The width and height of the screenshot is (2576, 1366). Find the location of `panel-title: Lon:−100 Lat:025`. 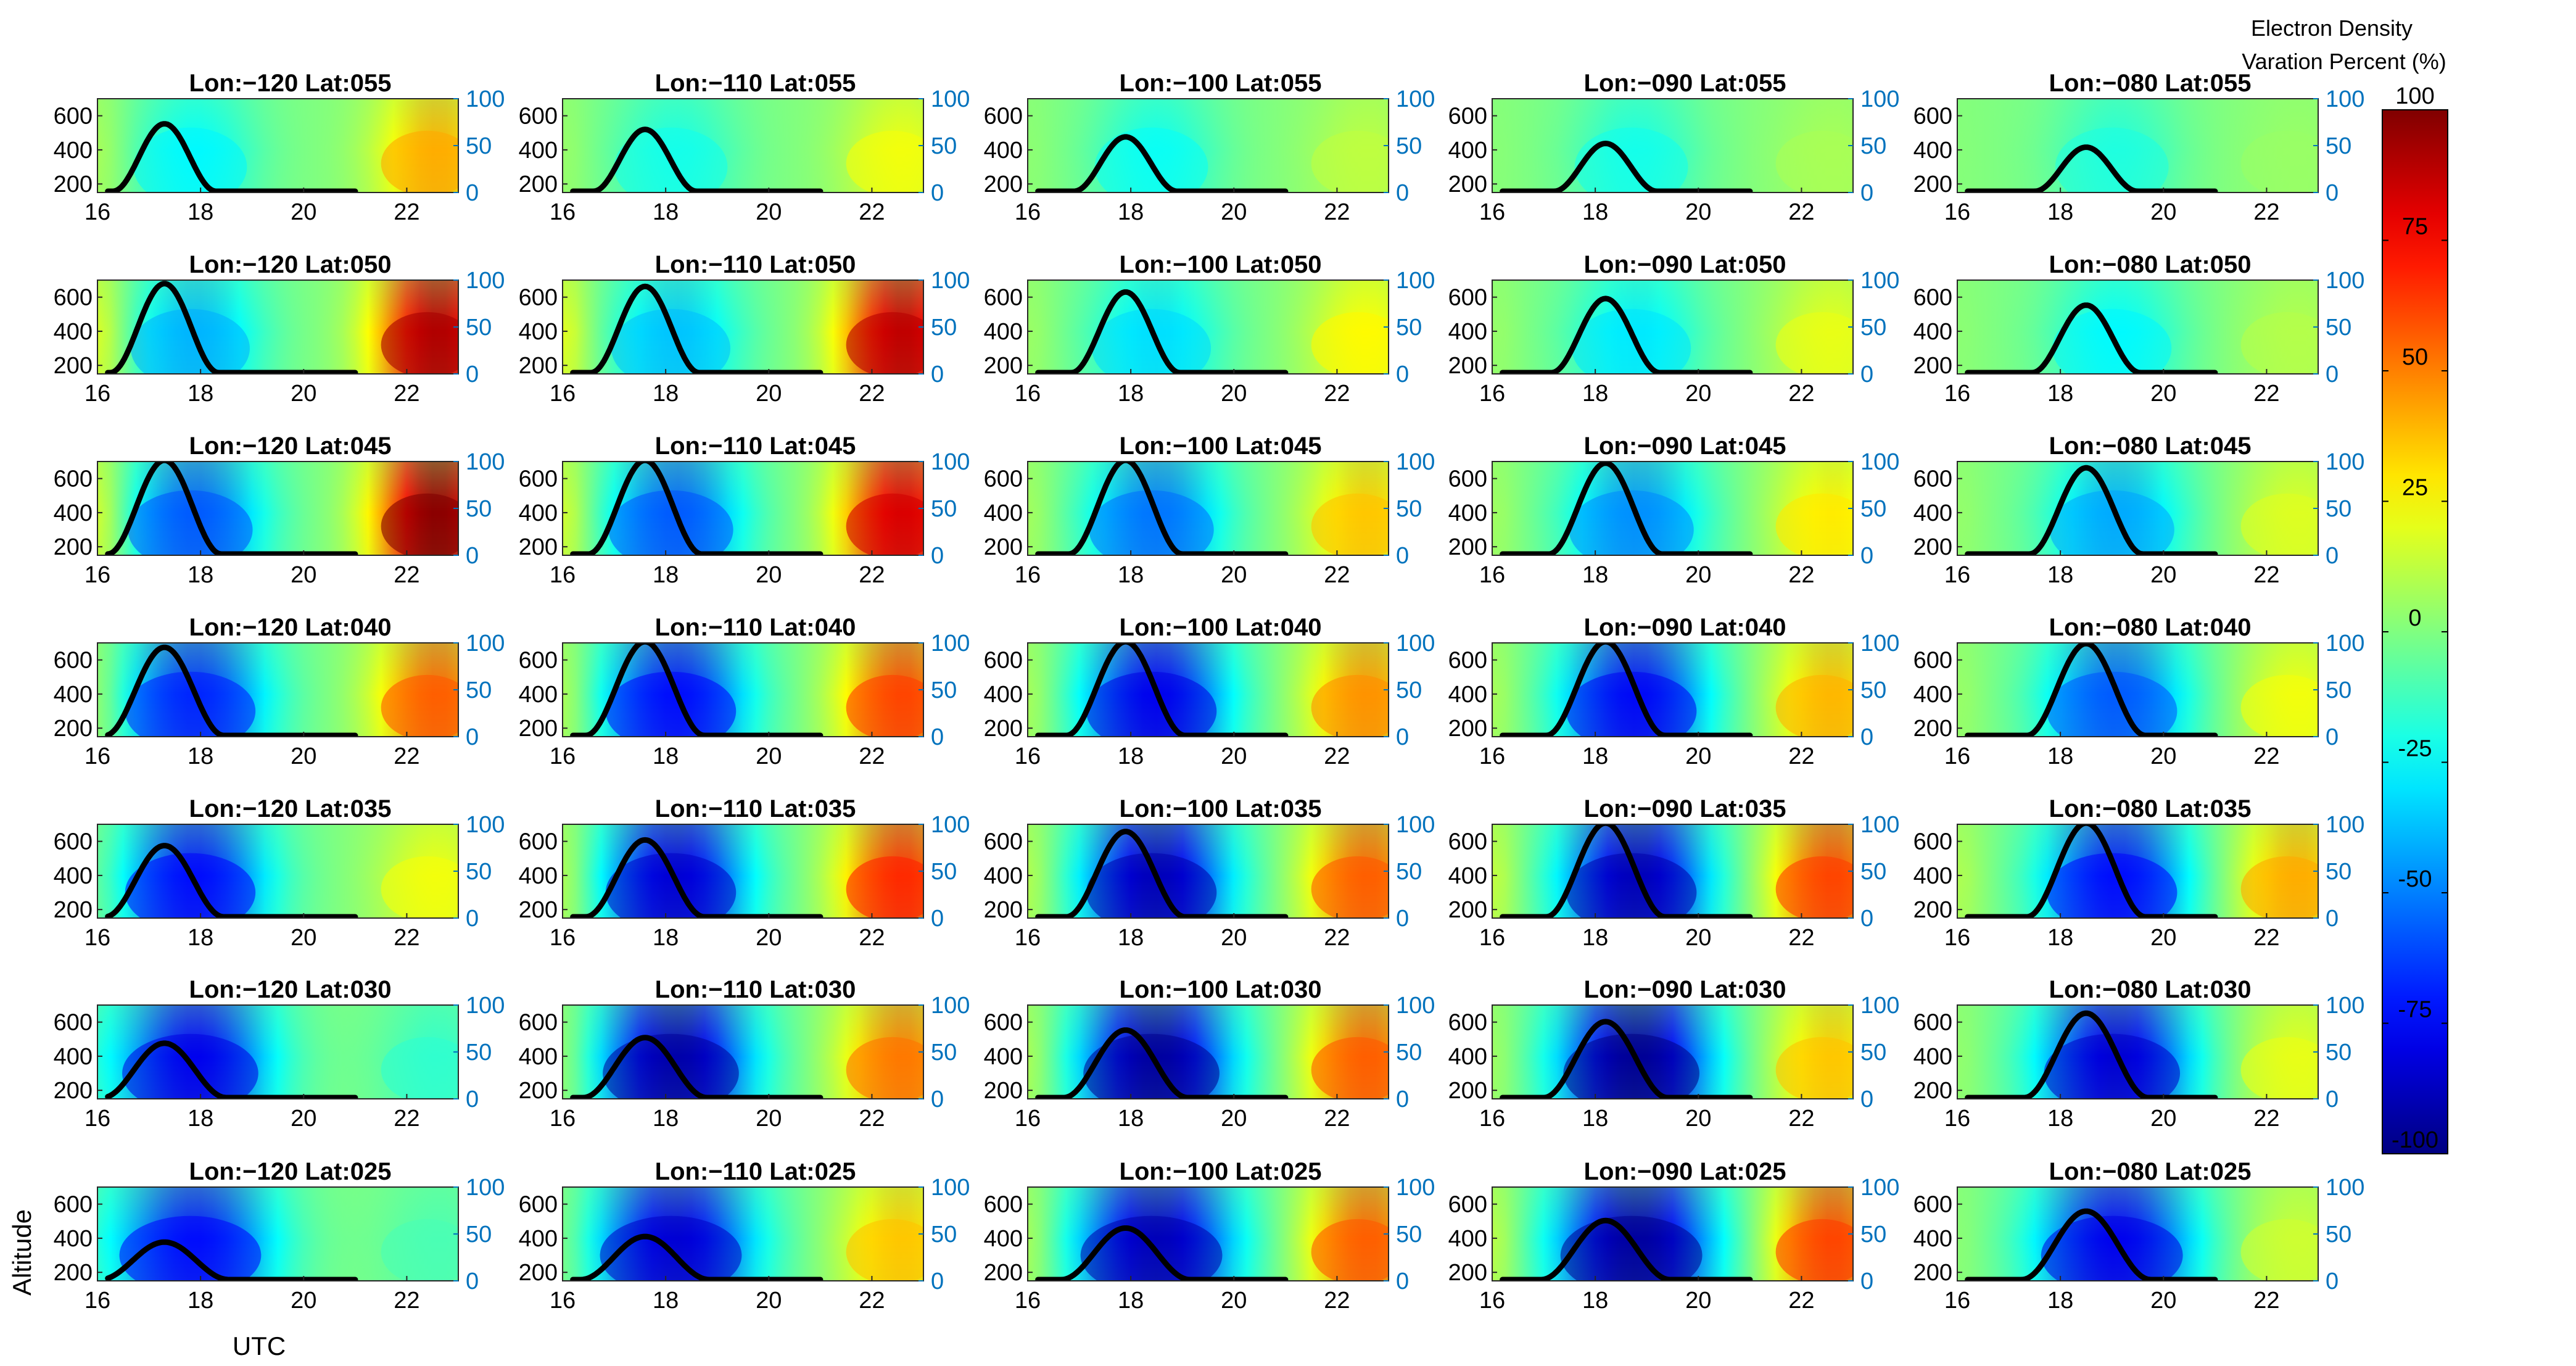

panel-title: Lon:−100 Lat:025 is located at coordinates (1221, 1171).